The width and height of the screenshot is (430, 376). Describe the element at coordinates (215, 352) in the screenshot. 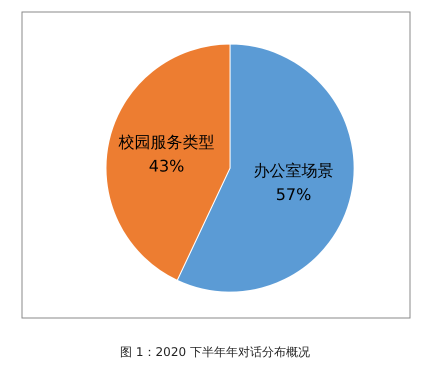

I see `caption: 图 1：2020 下半年年对话分布概况` at that location.